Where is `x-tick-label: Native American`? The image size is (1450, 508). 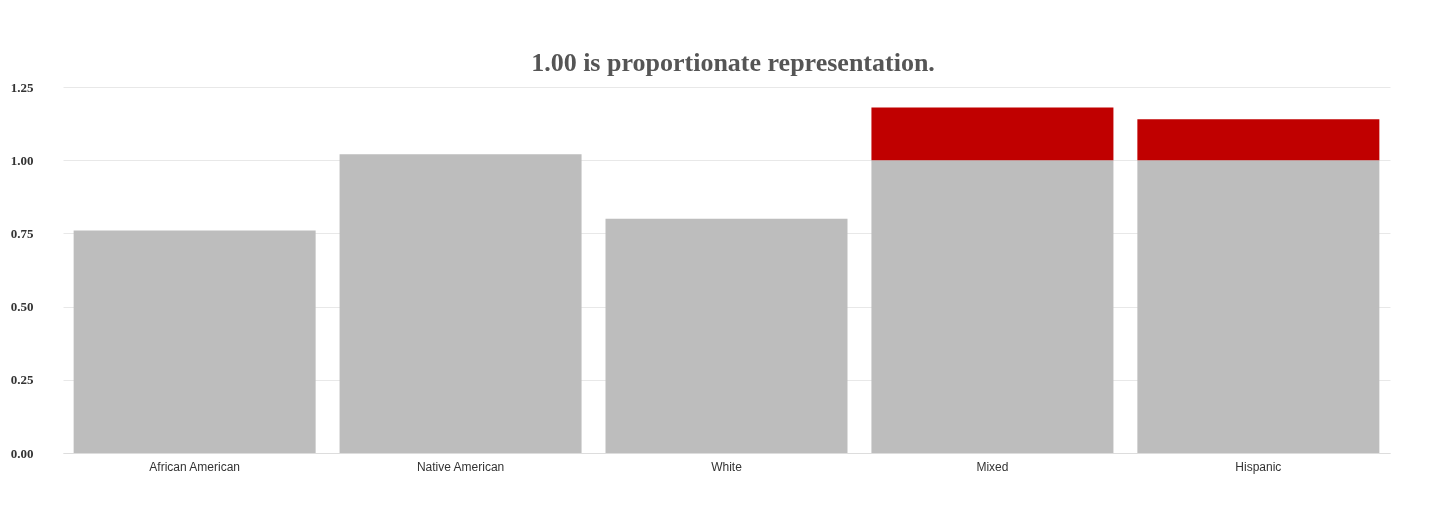 x-tick-label: Native American is located at coordinates (460, 466).